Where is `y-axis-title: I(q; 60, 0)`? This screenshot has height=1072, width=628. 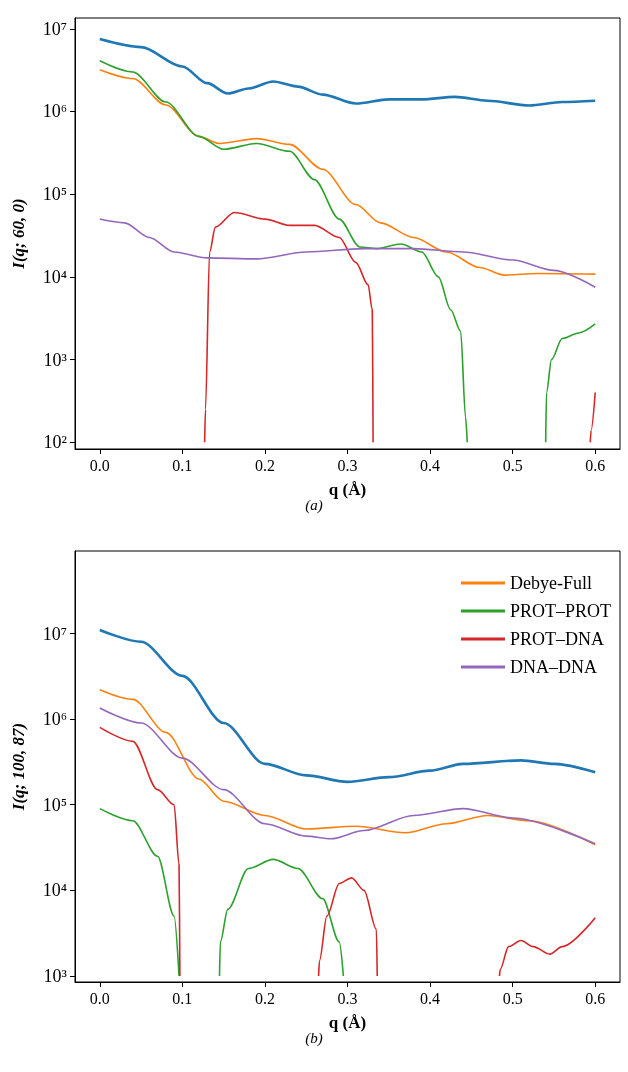 y-axis-title: I(q; 60, 0) is located at coordinates (18, 234).